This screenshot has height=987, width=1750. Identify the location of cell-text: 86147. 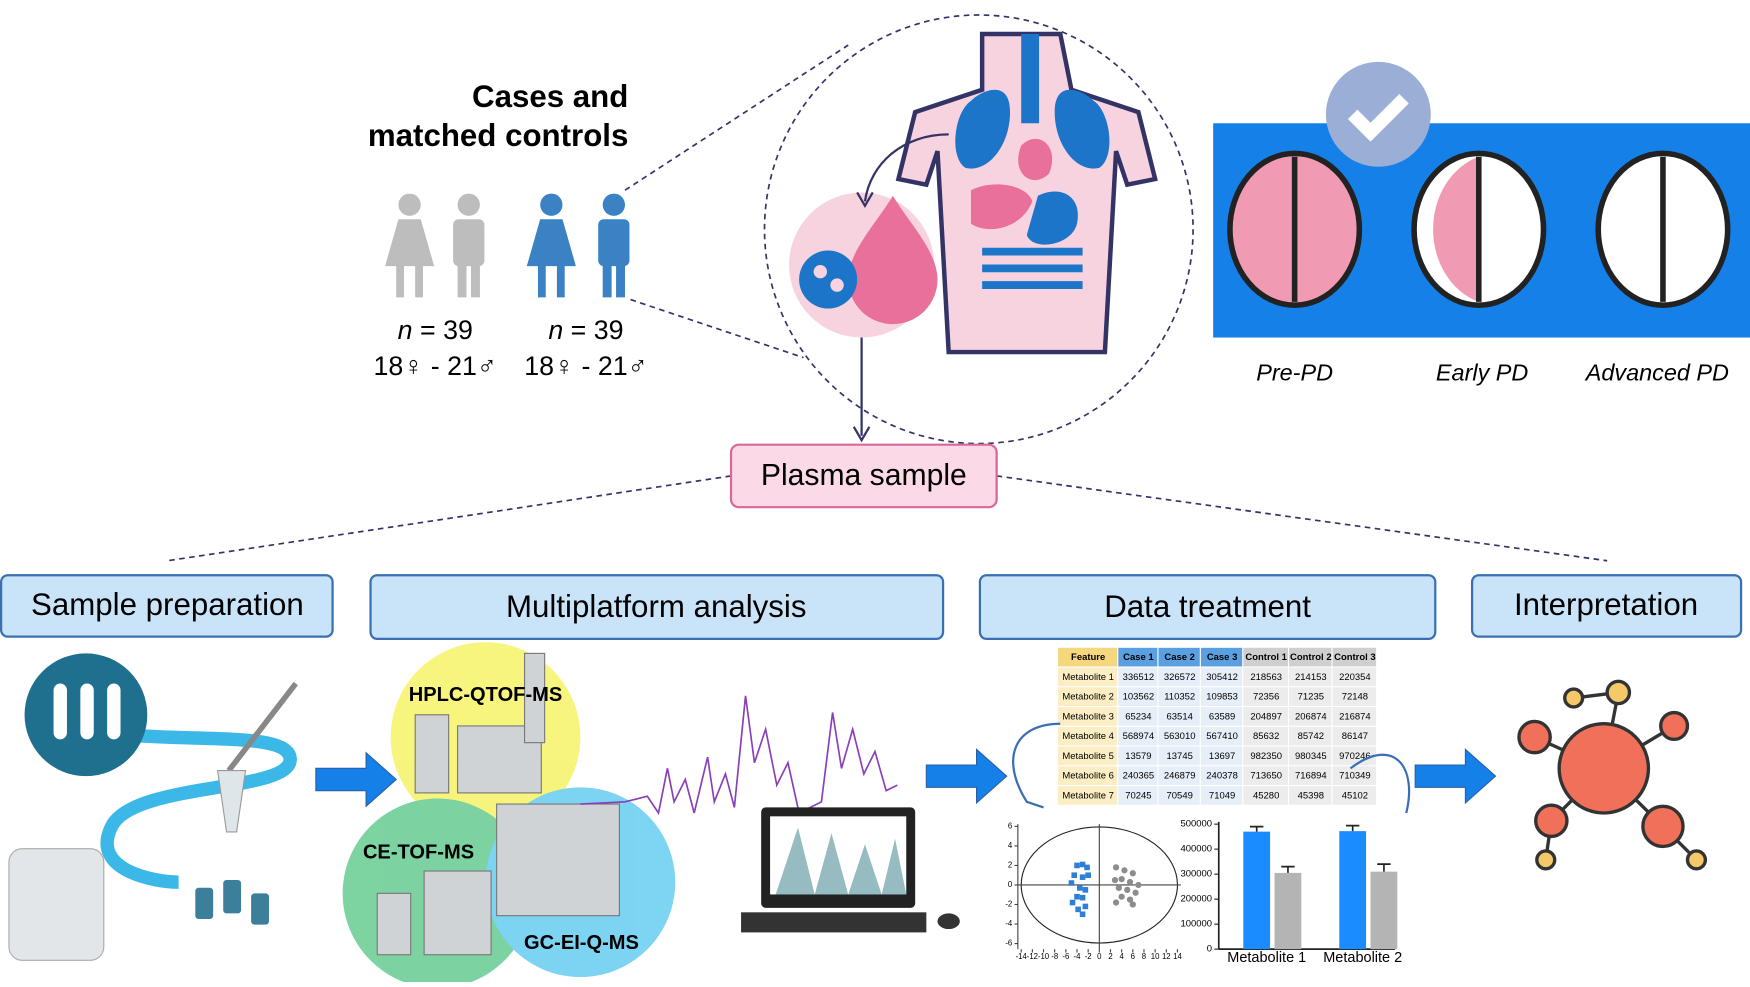
(1355, 736).